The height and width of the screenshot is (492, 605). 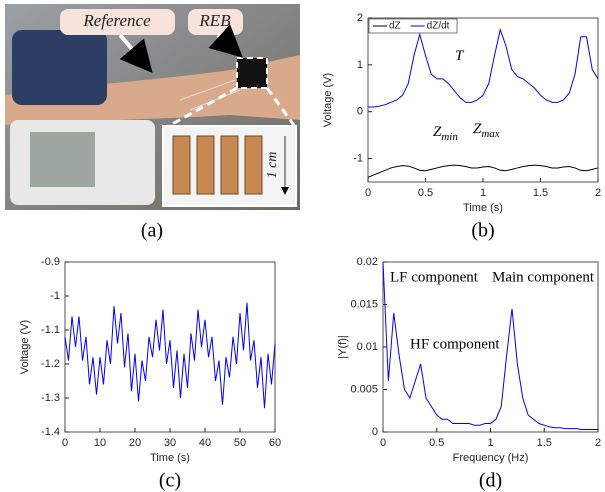 I want to click on annotation-text: T, so click(x=460, y=56).